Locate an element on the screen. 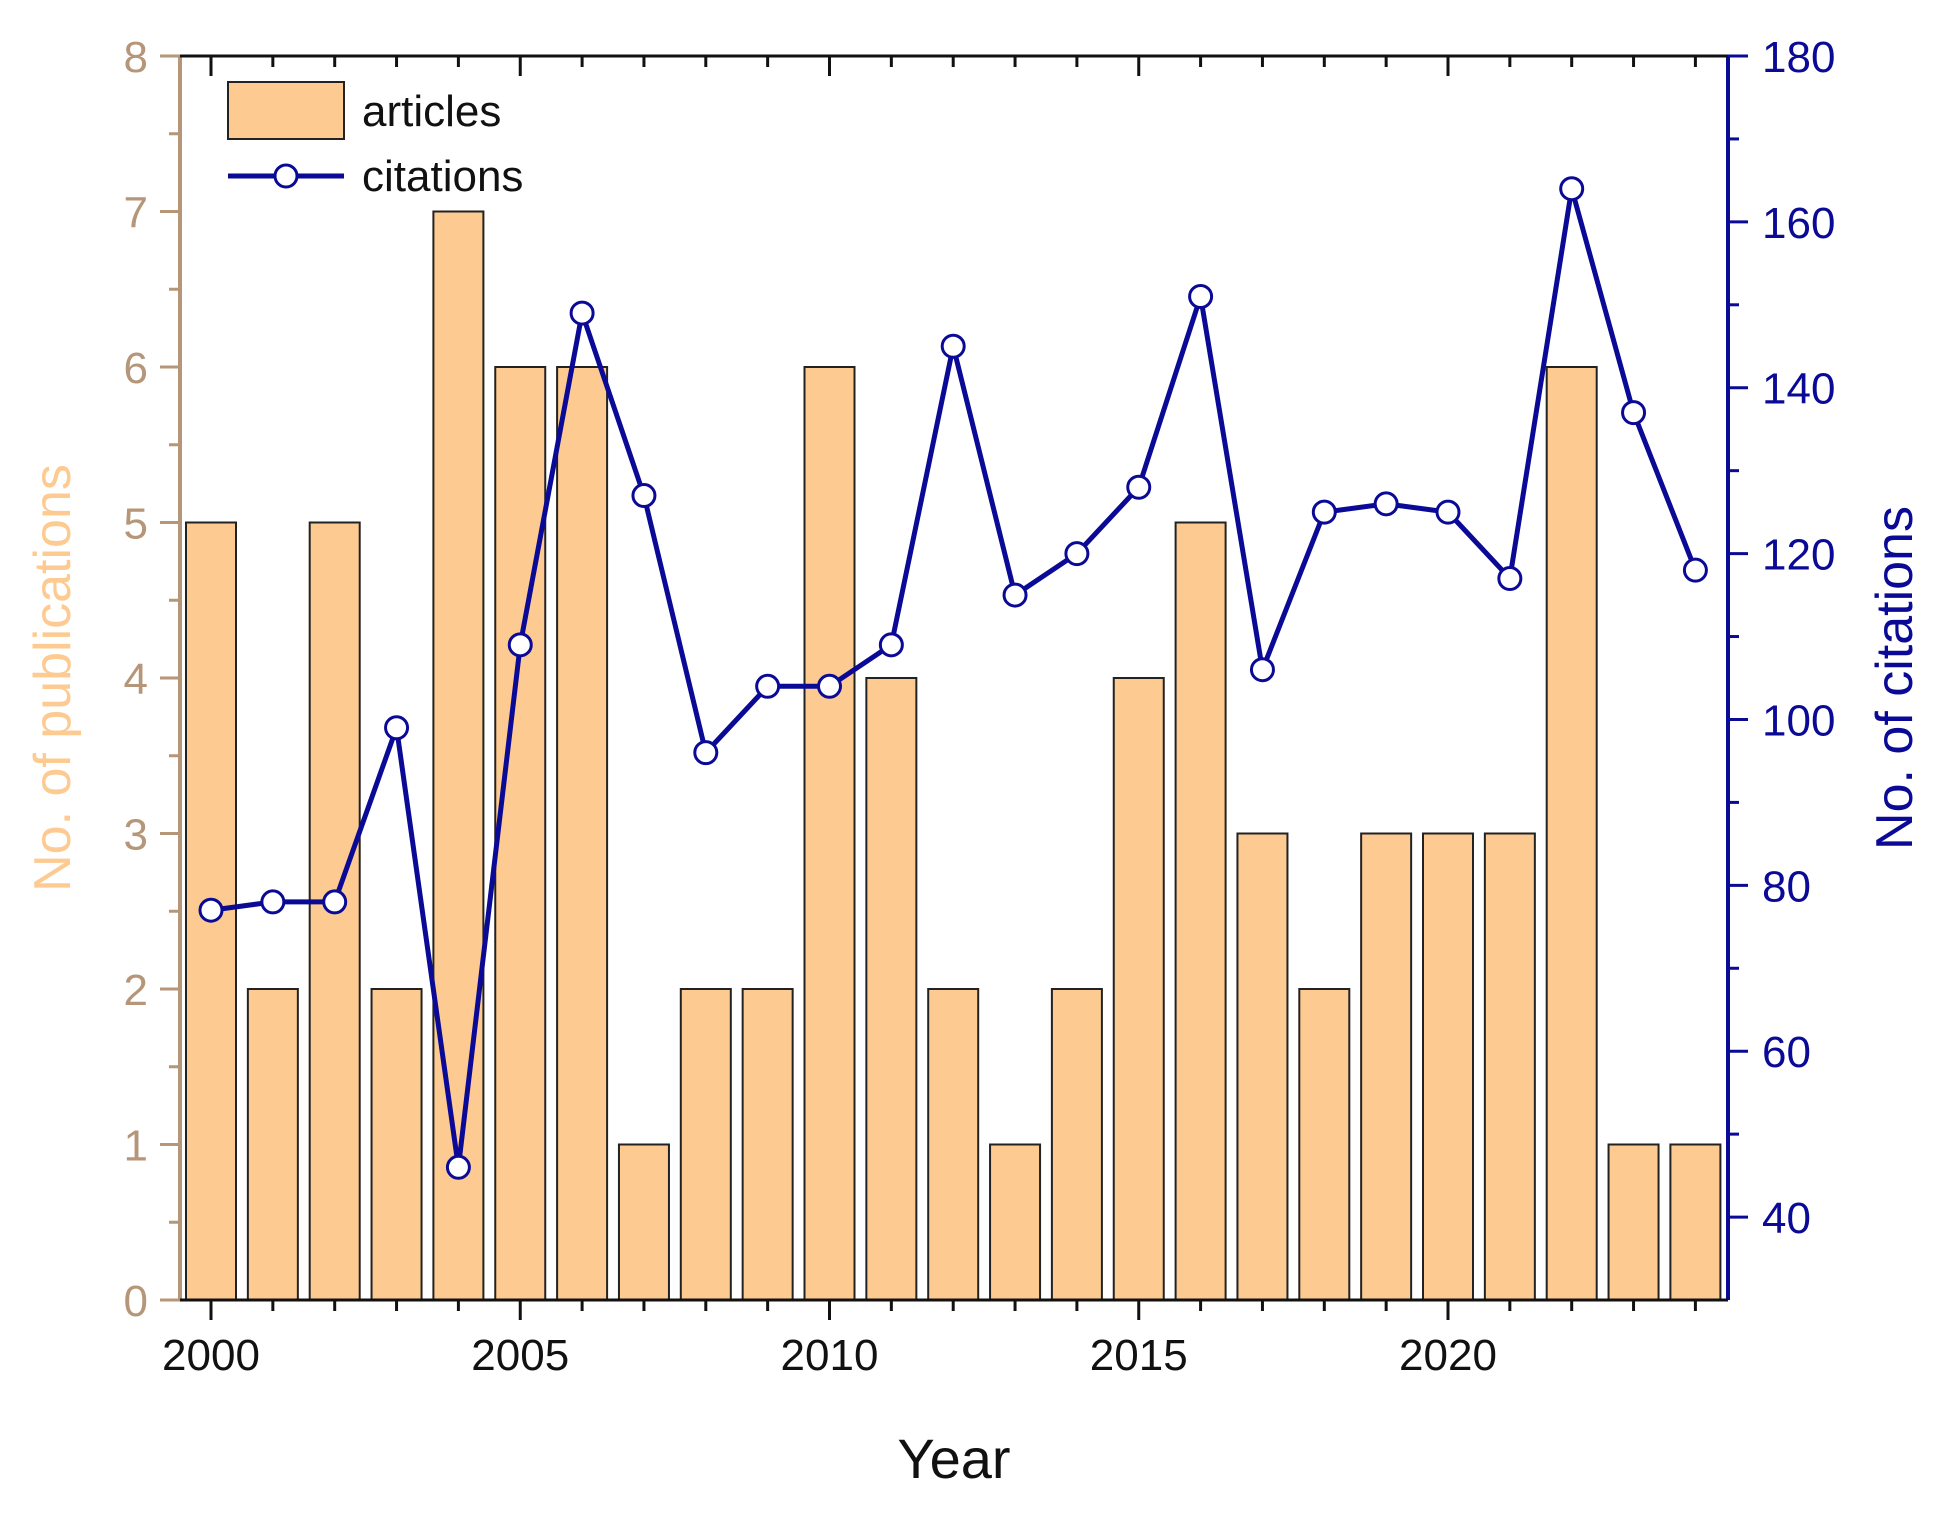 This screenshot has width=1948, height=1516. x-tick-label: 2020 is located at coordinates (1448, 1355).